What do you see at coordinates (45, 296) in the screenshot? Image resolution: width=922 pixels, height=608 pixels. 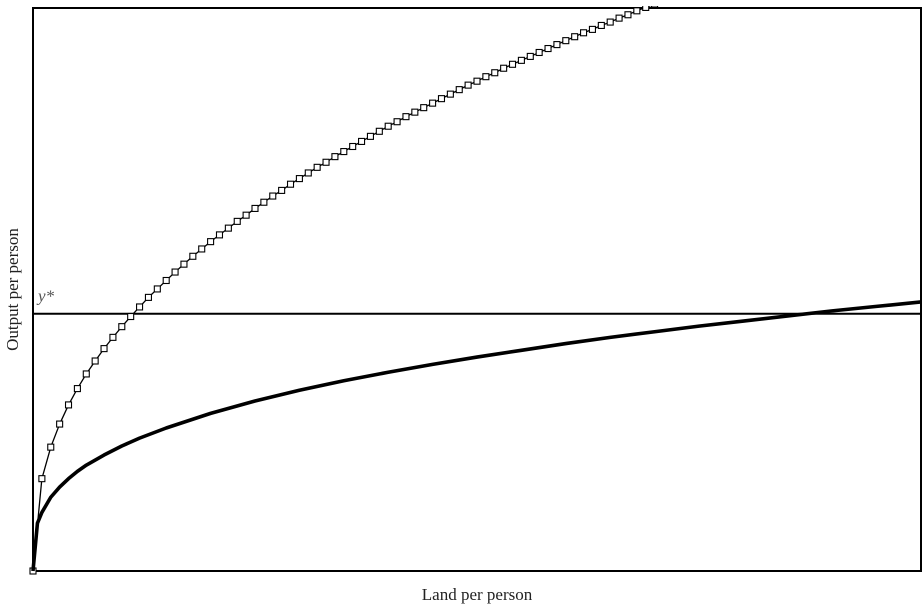 I see `y-star-label: y*` at bounding box center [45, 296].